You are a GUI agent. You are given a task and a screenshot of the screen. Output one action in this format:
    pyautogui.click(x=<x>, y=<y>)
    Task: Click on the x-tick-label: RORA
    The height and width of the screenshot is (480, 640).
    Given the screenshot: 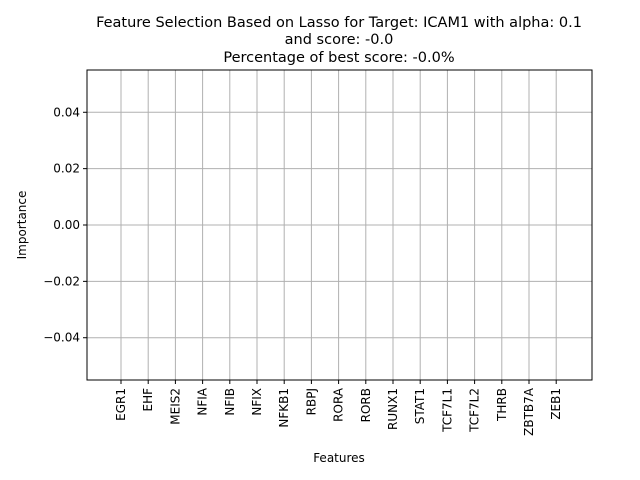 What is the action you would take?
    pyautogui.click(x=339, y=404)
    